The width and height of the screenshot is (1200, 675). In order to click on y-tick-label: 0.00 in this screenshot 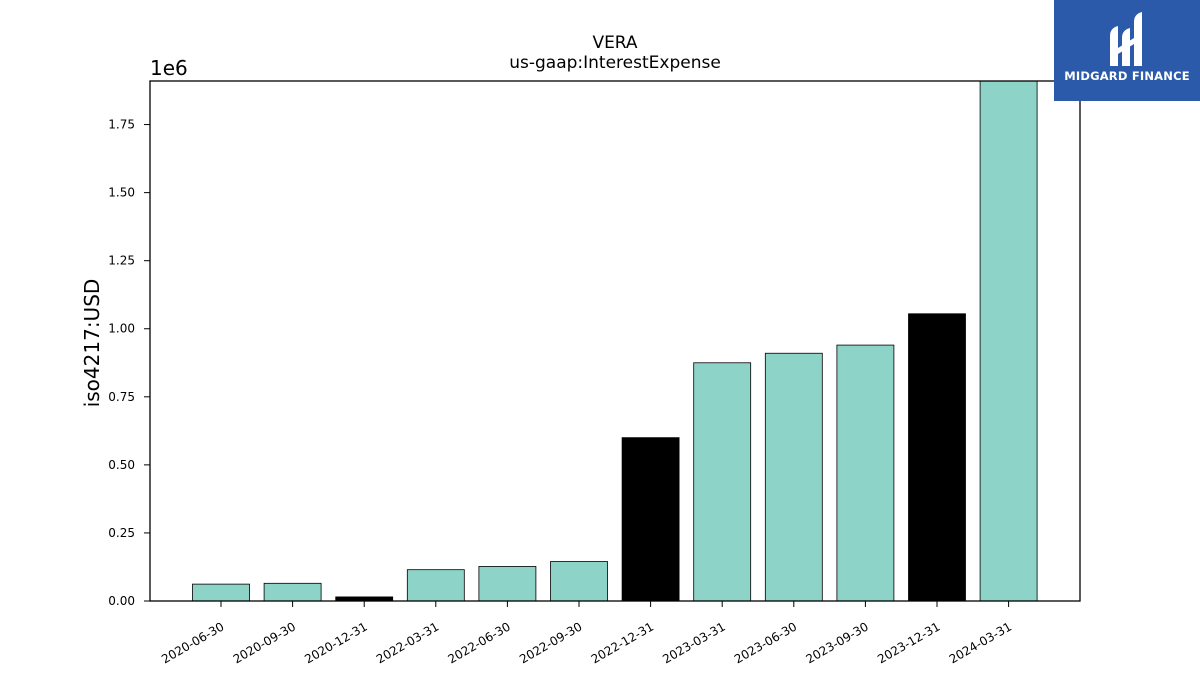, I will do `click(121, 601)`.